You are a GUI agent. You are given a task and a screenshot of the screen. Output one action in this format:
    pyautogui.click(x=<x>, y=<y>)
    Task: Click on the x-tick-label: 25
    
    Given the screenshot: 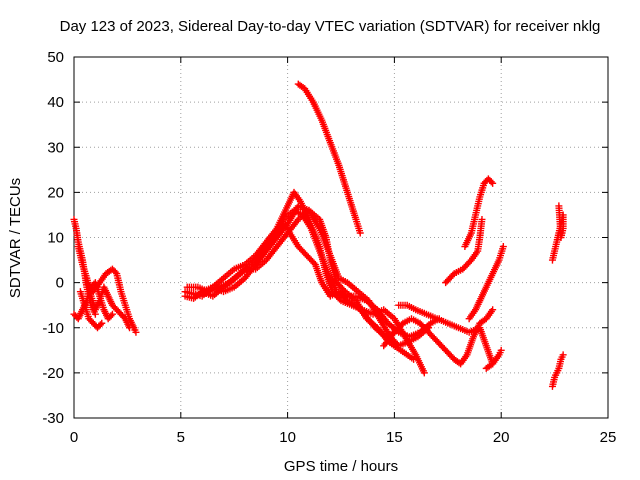 What is the action you would take?
    pyautogui.click(x=608, y=437)
    